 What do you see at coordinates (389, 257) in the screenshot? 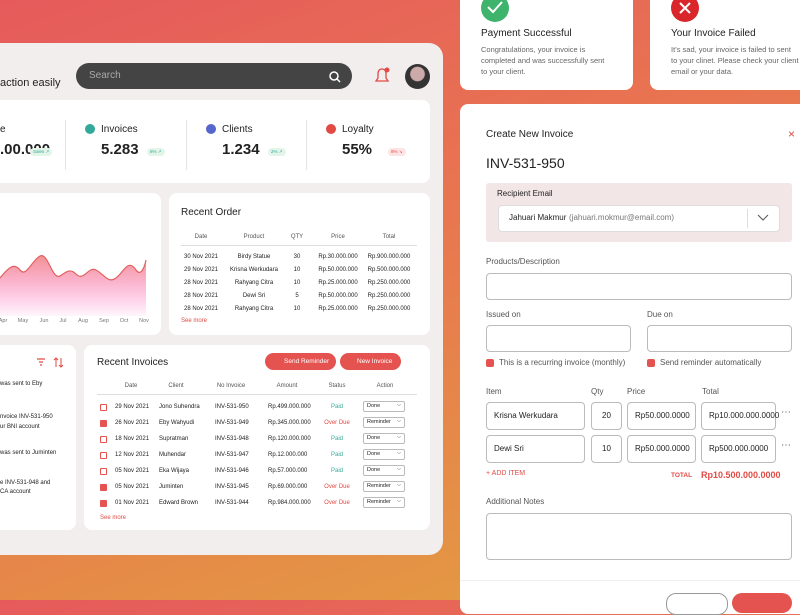
I see `table-cell: Rp.900.000.000` at bounding box center [389, 257].